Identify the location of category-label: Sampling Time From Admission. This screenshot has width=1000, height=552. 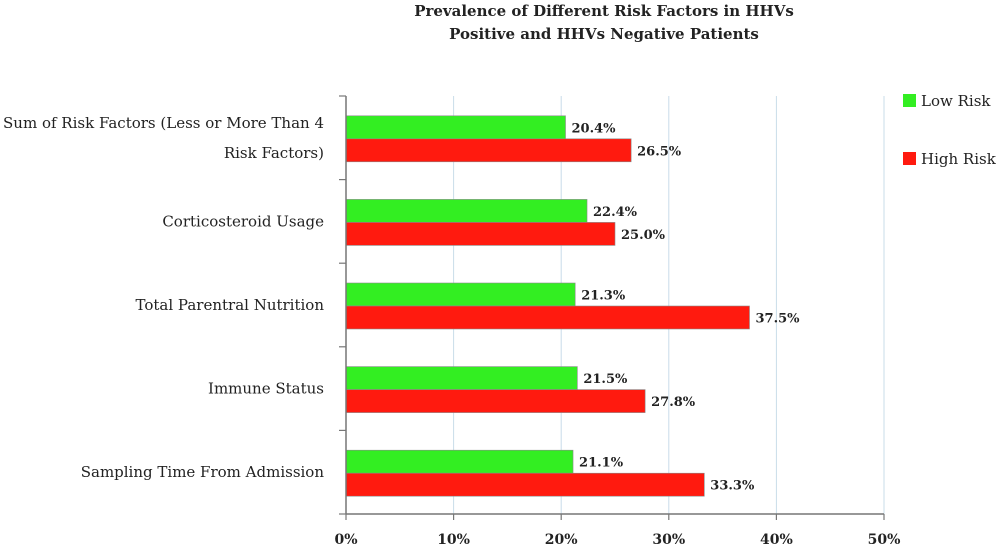
(203, 472).